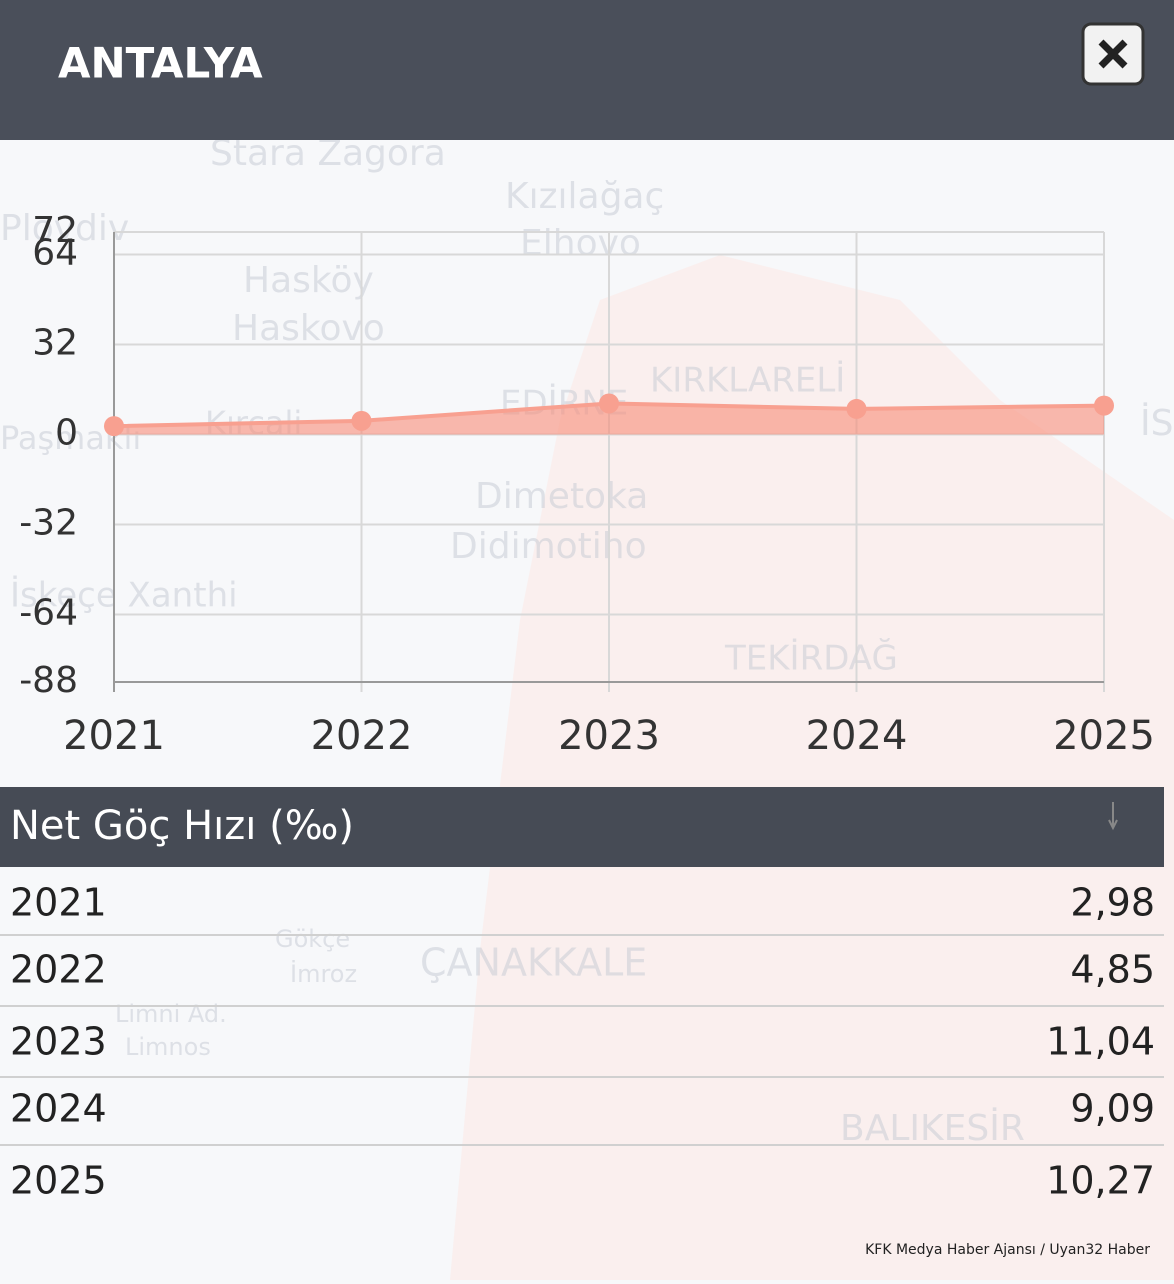 The width and height of the screenshot is (1174, 1284). Describe the element at coordinates (66, 433) in the screenshot. I see `y-tick-label: 0` at that location.